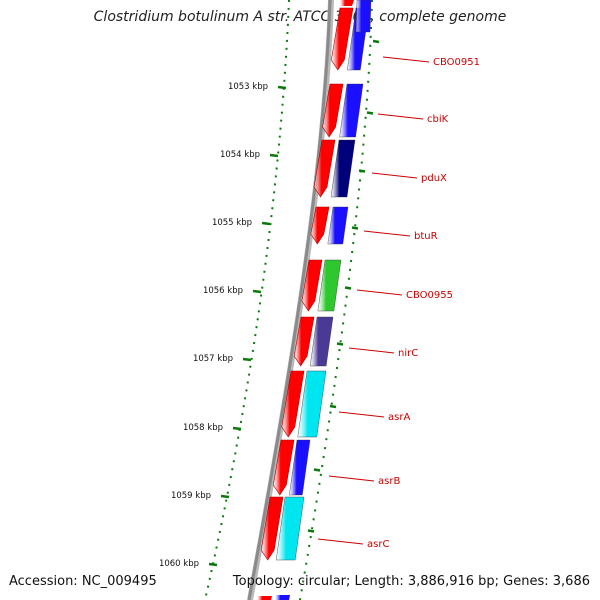  What do you see at coordinates (191, 496) in the screenshot?
I see `ruler-tick-label: 1059 kbp` at bounding box center [191, 496].